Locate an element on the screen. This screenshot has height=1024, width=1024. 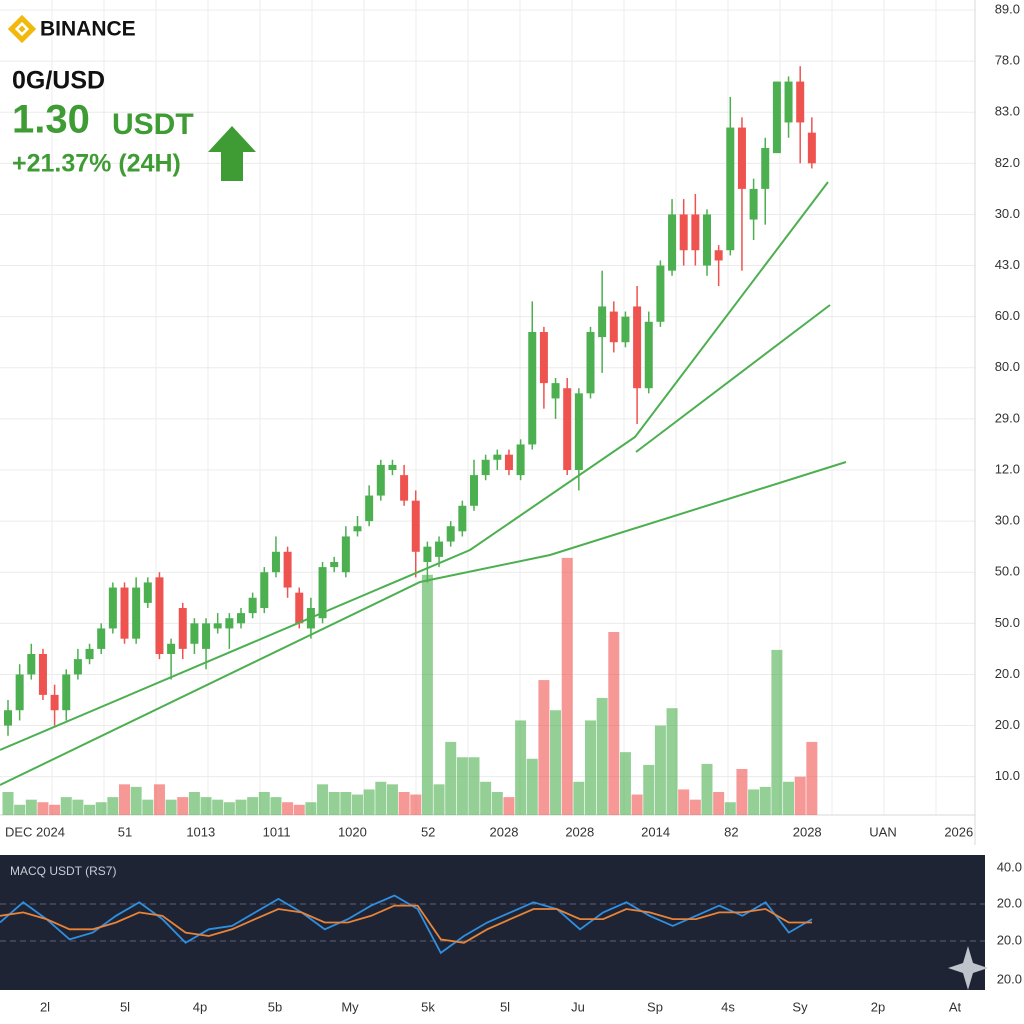
macd-x-label: Ju is located at coordinates (578, 1006).